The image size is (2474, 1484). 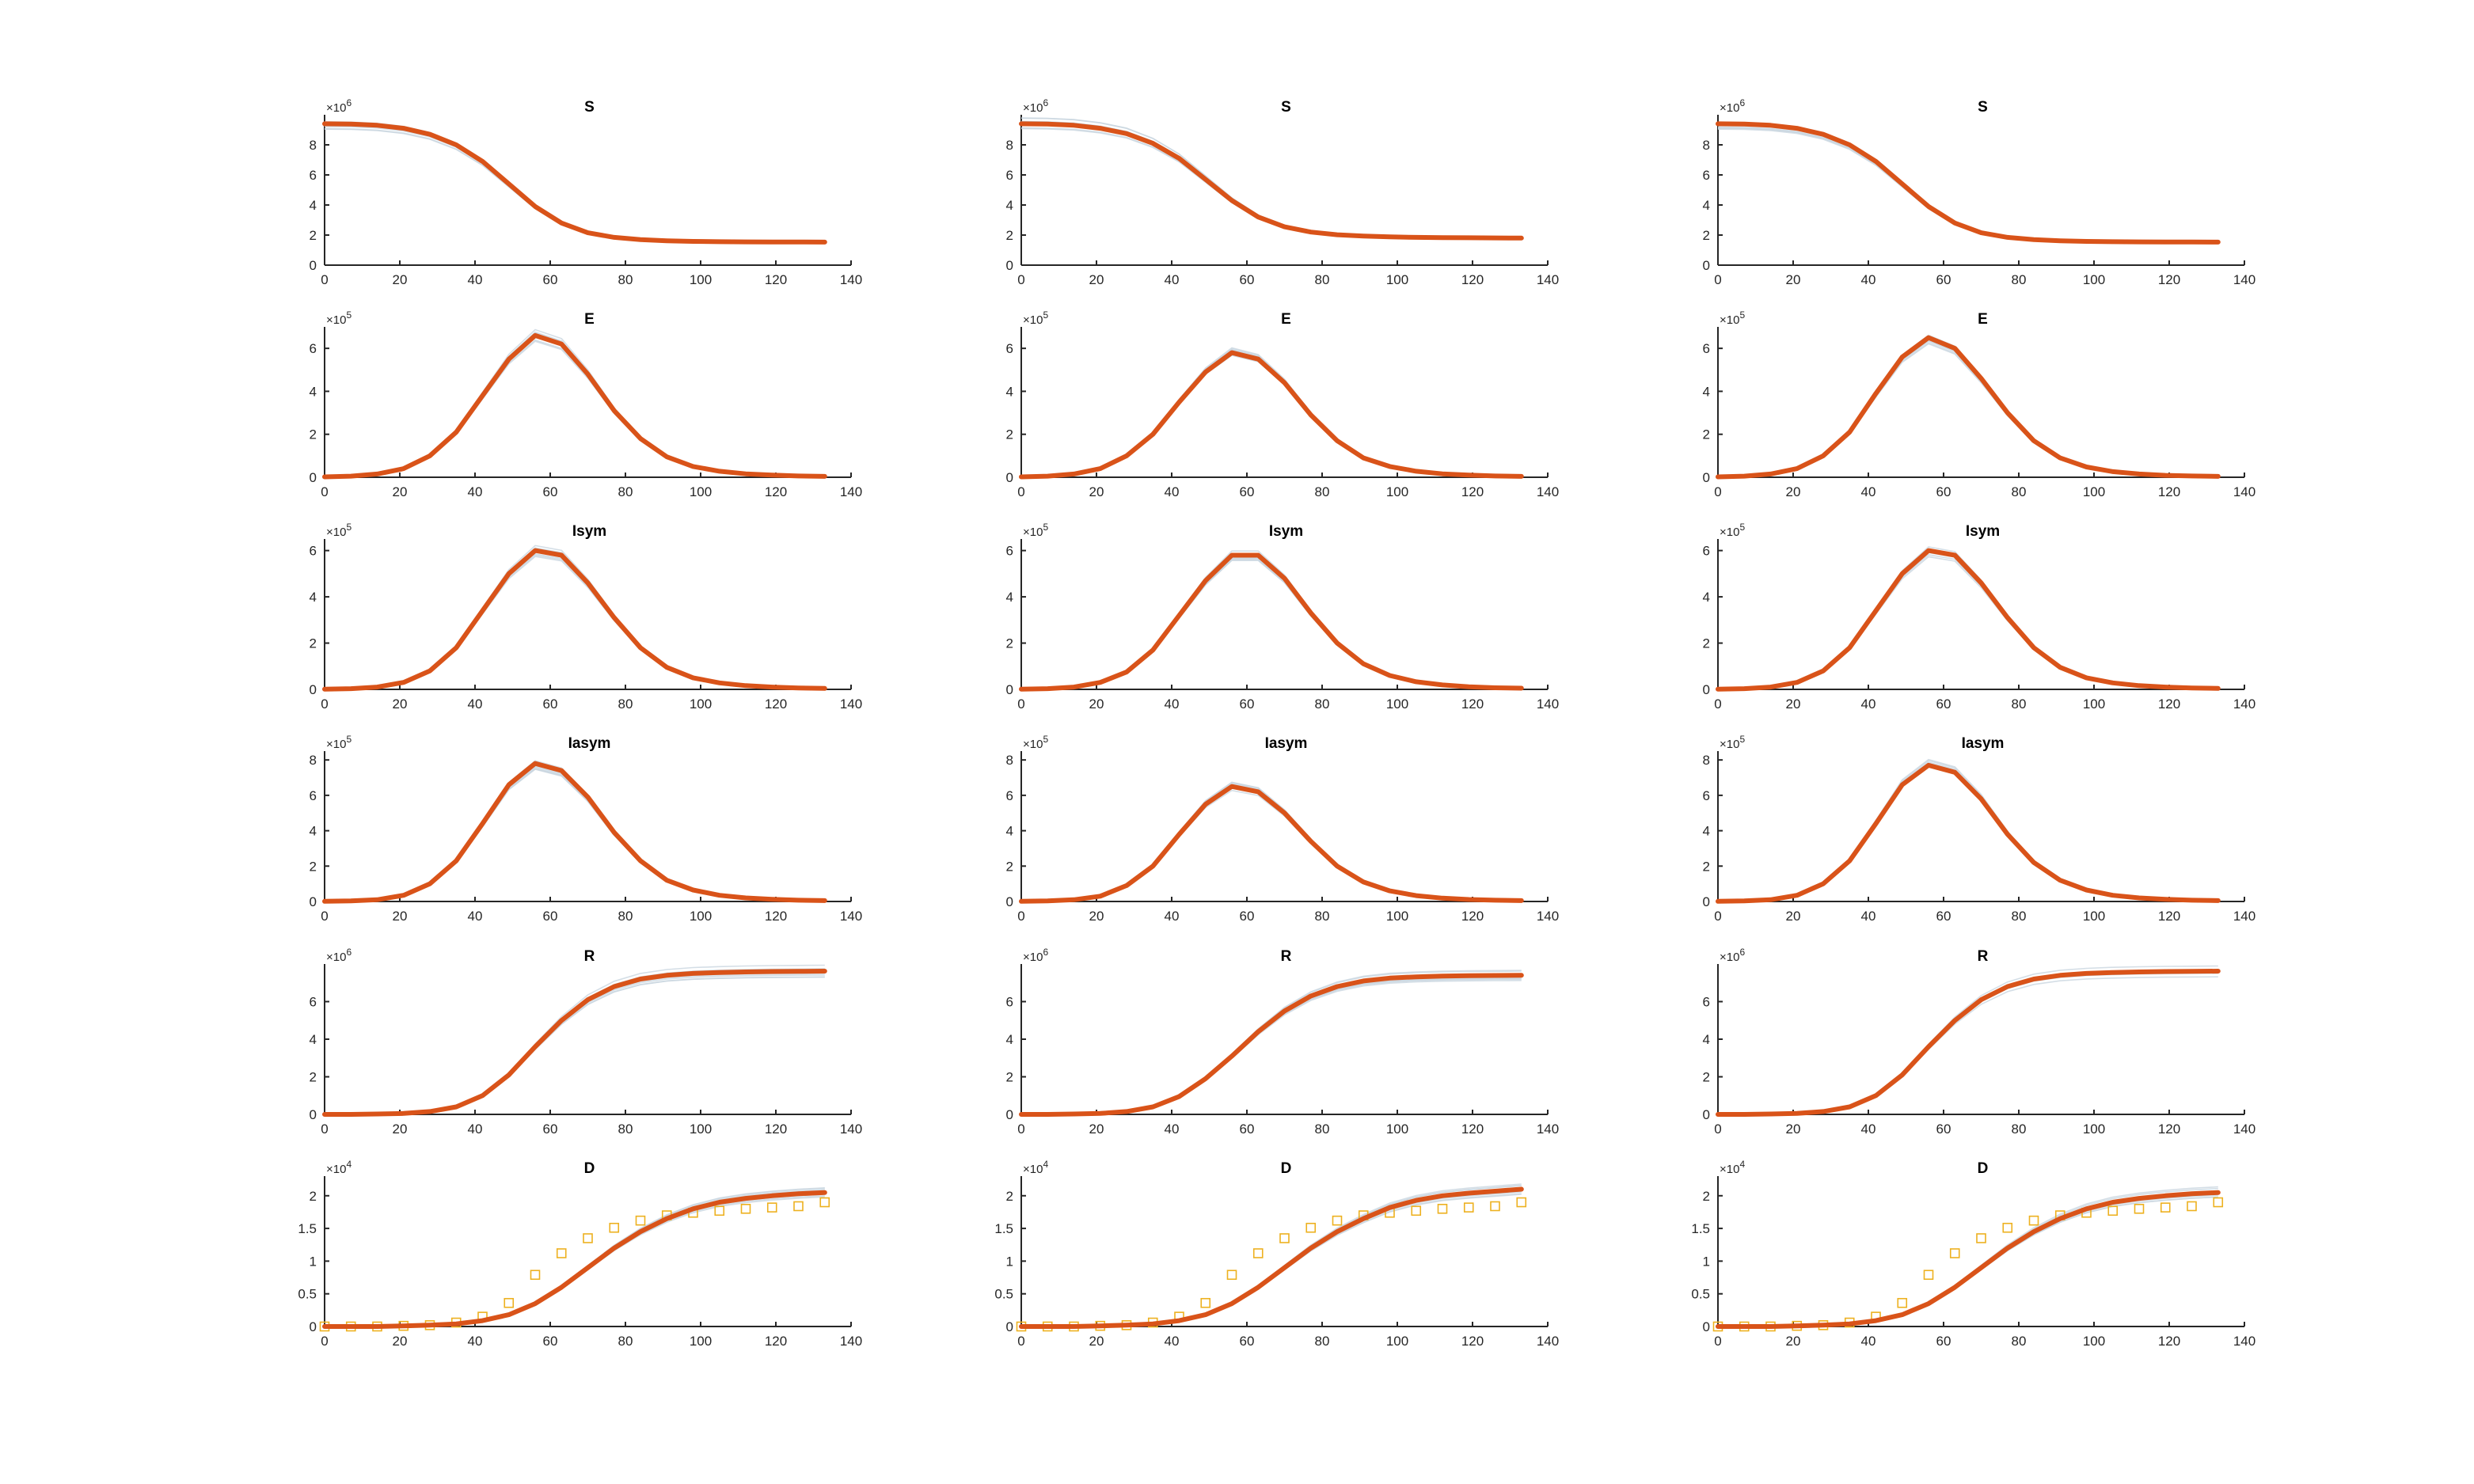 I want to click on subplot-d-col-1: 0 20 40 60 80 100 120 140 0 0.5 1 1.5 2 ×104 D, so click(x=580, y=1254).